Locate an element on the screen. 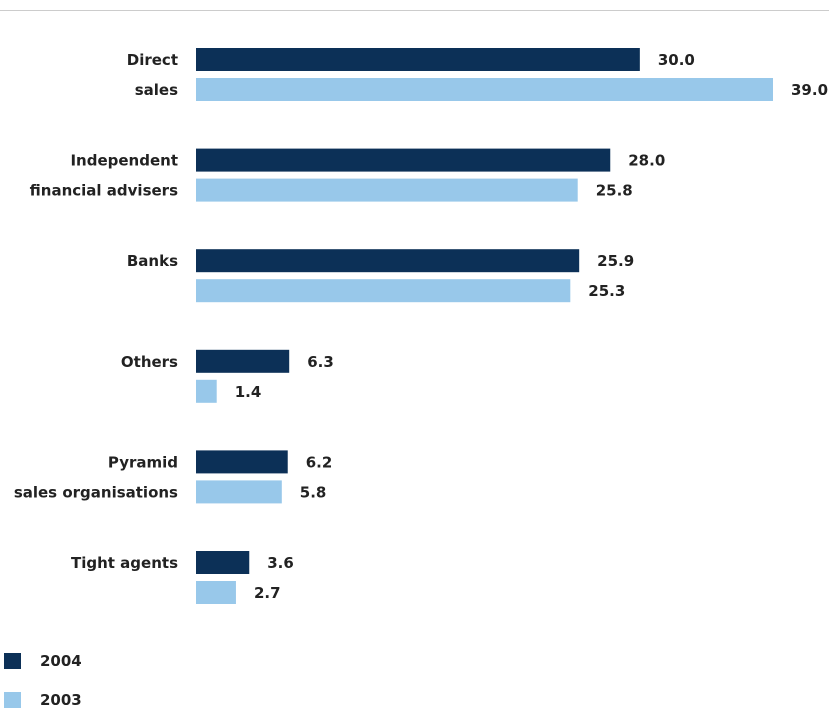 The height and width of the screenshot is (713, 829). legend-swatch-2003 is located at coordinates (12, 700).